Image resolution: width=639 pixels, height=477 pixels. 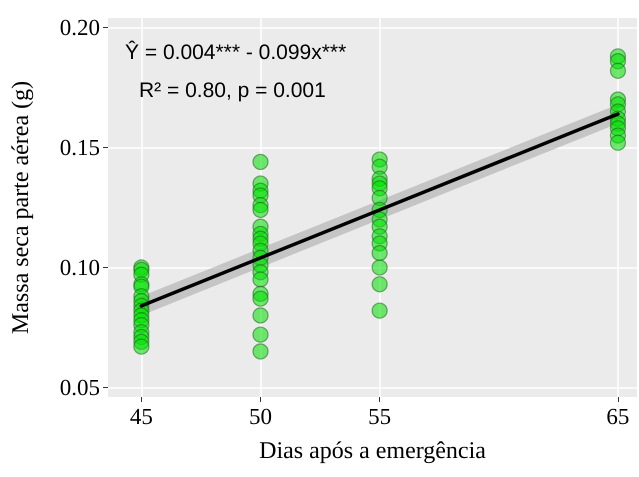 What do you see at coordinates (80, 147) in the screenshot?
I see `y-tick-label: 0.15` at bounding box center [80, 147].